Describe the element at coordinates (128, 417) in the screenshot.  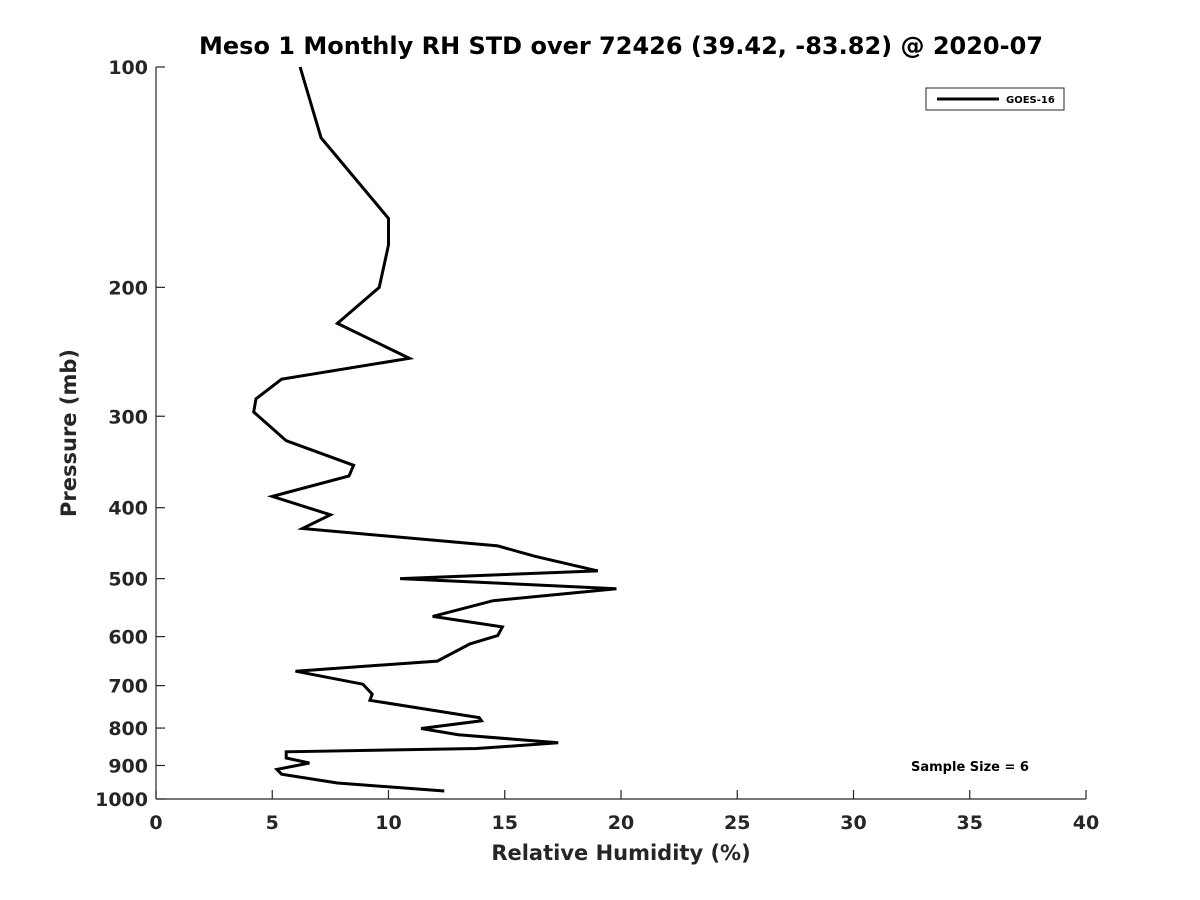
I see `y-tick-label: 300` at that location.